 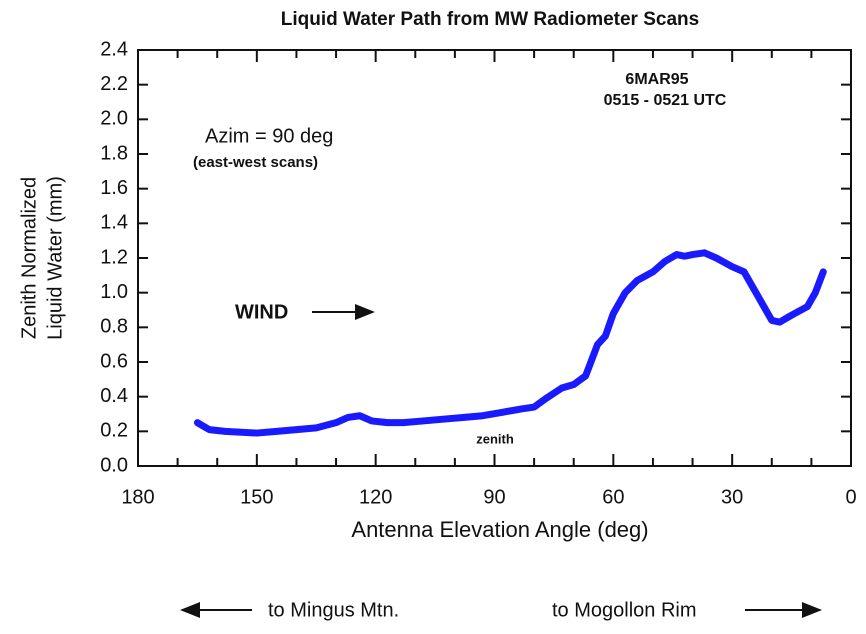 What do you see at coordinates (114, 431) in the screenshot?
I see `y-tick-label: 0.2` at bounding box center [114, 431].